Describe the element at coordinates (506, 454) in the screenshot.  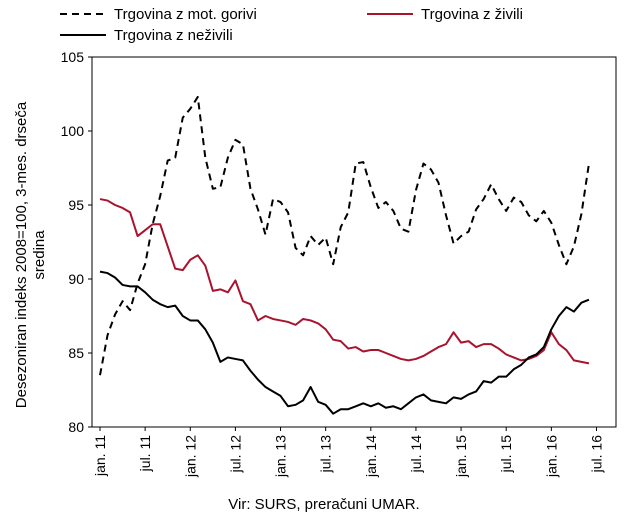
I see `x-tick-label: jul. 15` at that location.